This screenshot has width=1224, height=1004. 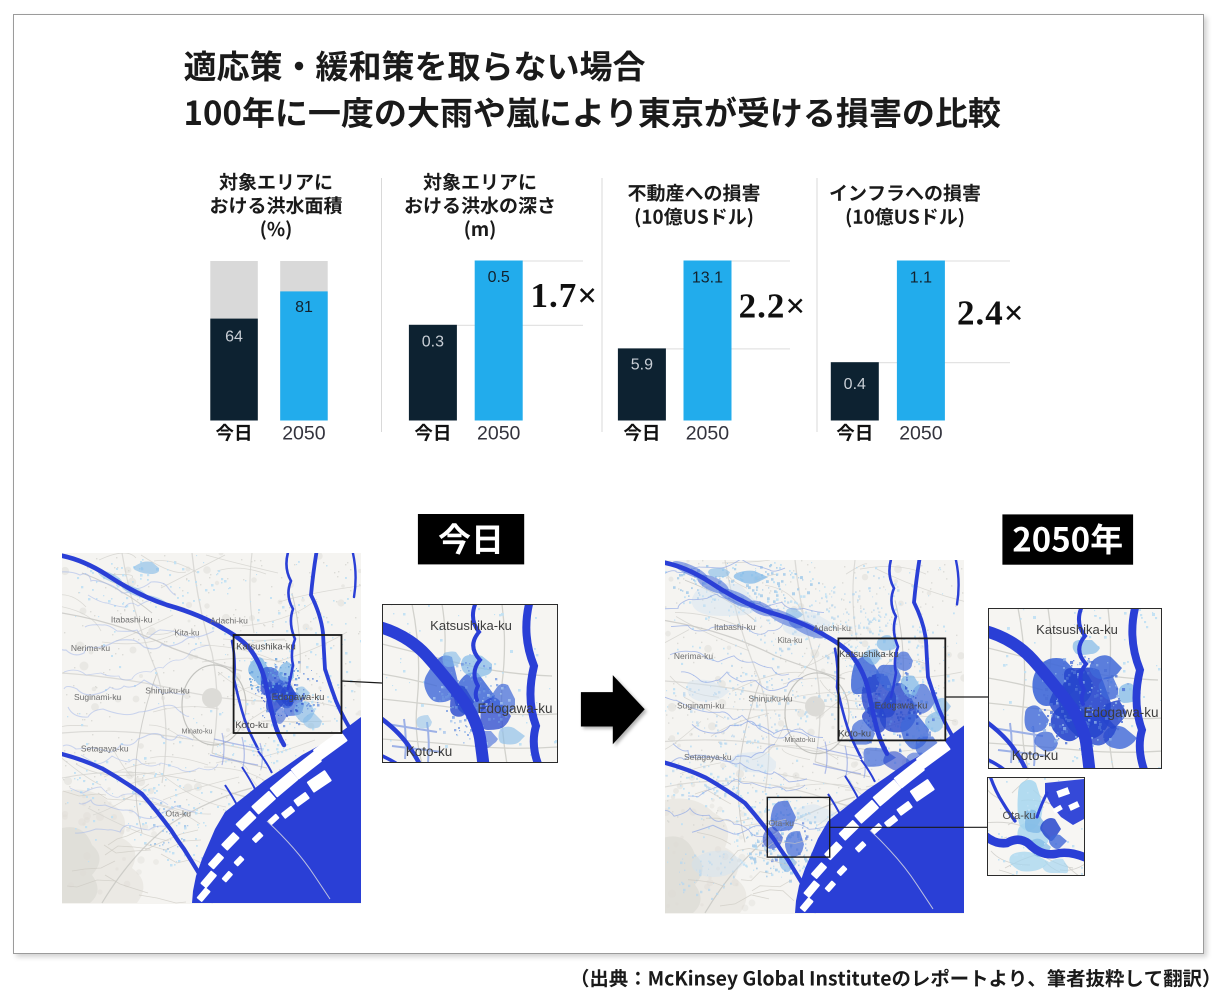 I want to click on svg-text: 64, so click(x=234, y=337).